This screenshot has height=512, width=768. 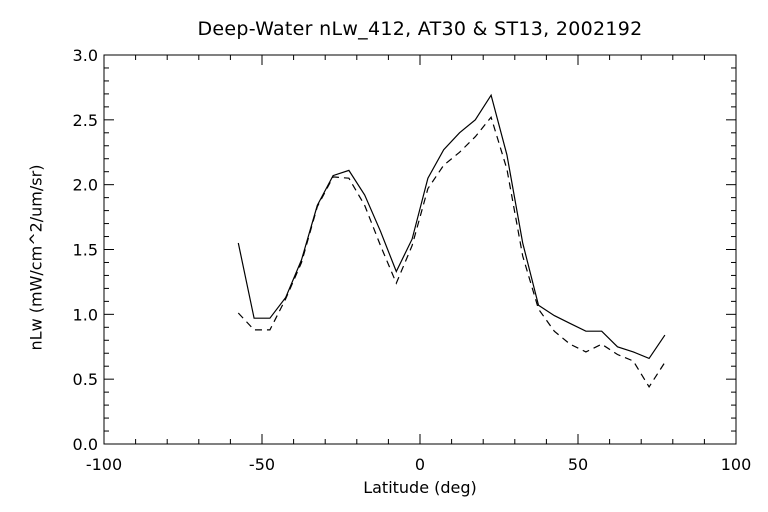 What do you see at coordinates (420, 464) in the screenshot?
I see `x-tick-label: 0` at bounding box center [420, 464].